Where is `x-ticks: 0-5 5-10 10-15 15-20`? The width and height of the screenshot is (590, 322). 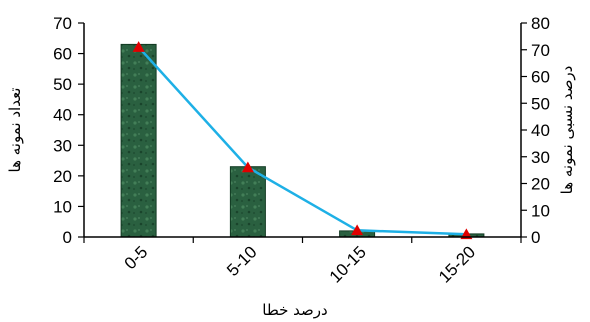 x-ticks: 0-5 5-10 10-15 15-20 is located at coordinates (302, 262).